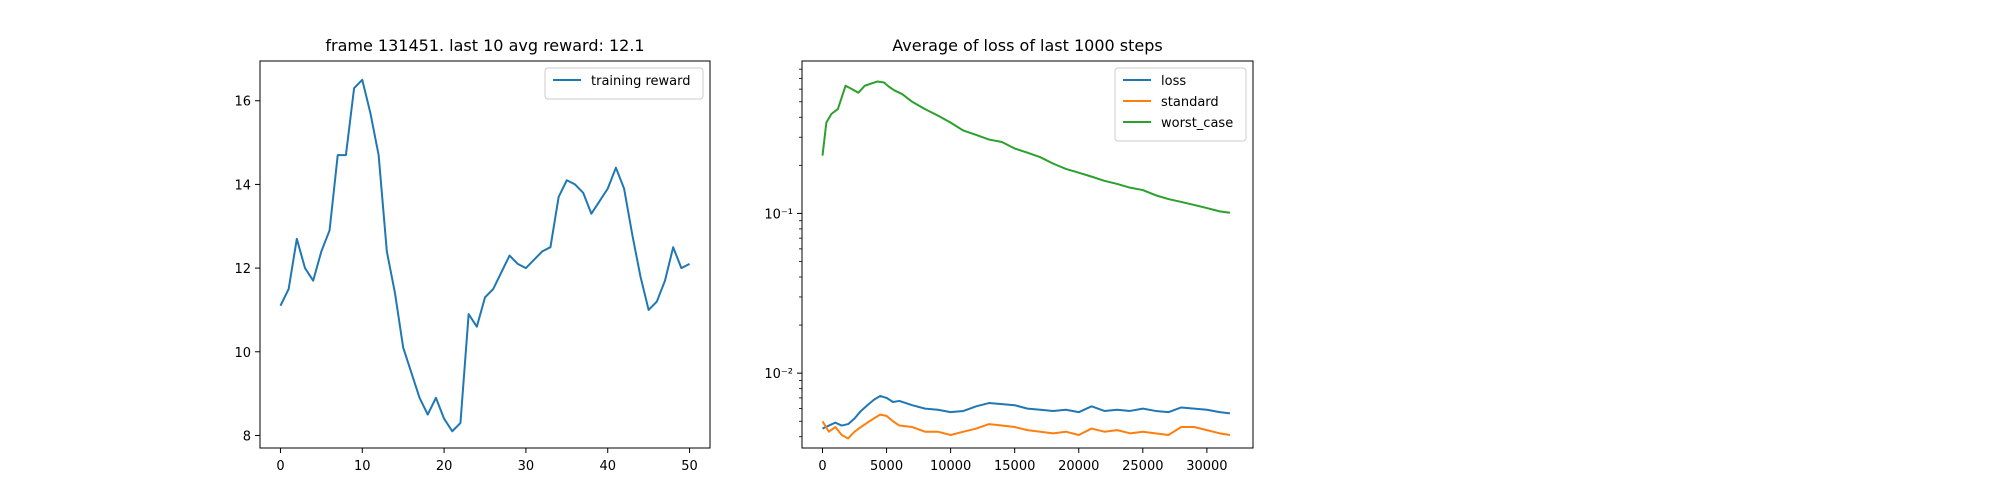 The width and height of the screenshot is (2000, 500). Describe the element at coordinates (1078, 466) in the screenshot. I see `x-tick-label: 20000` at that location.